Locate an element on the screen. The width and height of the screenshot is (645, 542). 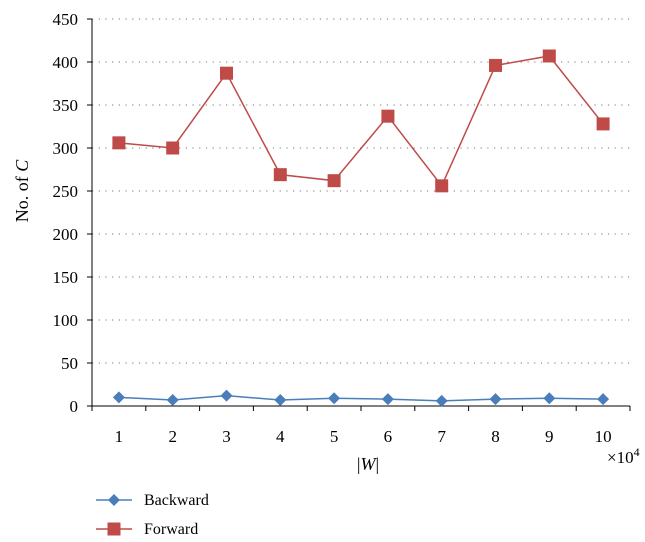
y-tick-label: 450 is located at coordinates (66, 19).